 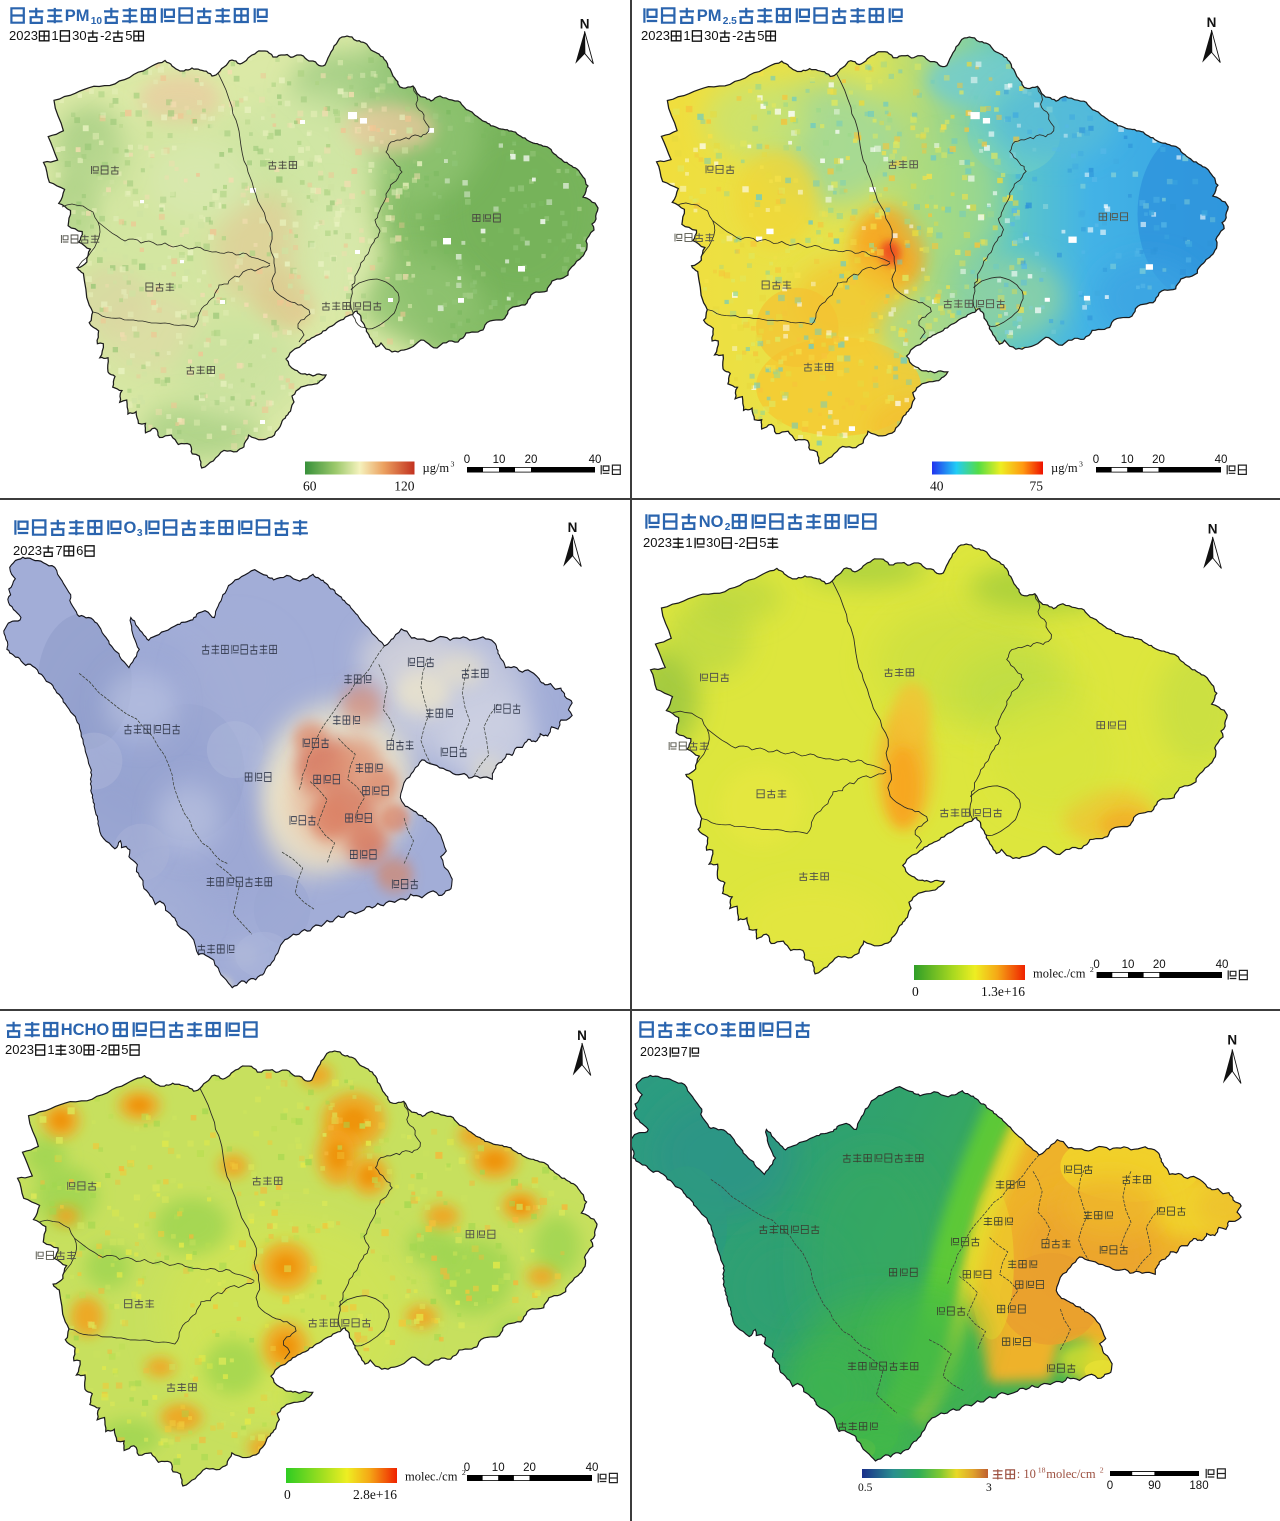 What do you see at coordinates (1026, 1474) in the screenshot?
I see `svg-text:: 10: : 10` at bounding box center [1026, 1474].